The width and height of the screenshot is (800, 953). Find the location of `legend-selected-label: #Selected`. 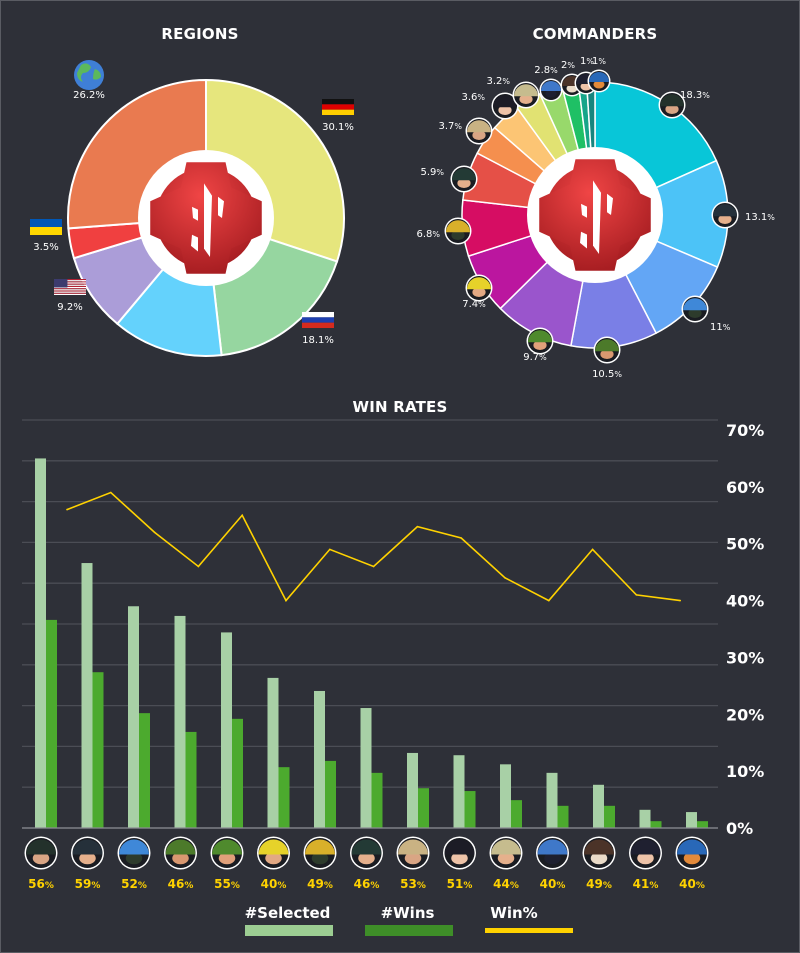

legend-selected-label: #Selected is located at coordinates (287, 913).